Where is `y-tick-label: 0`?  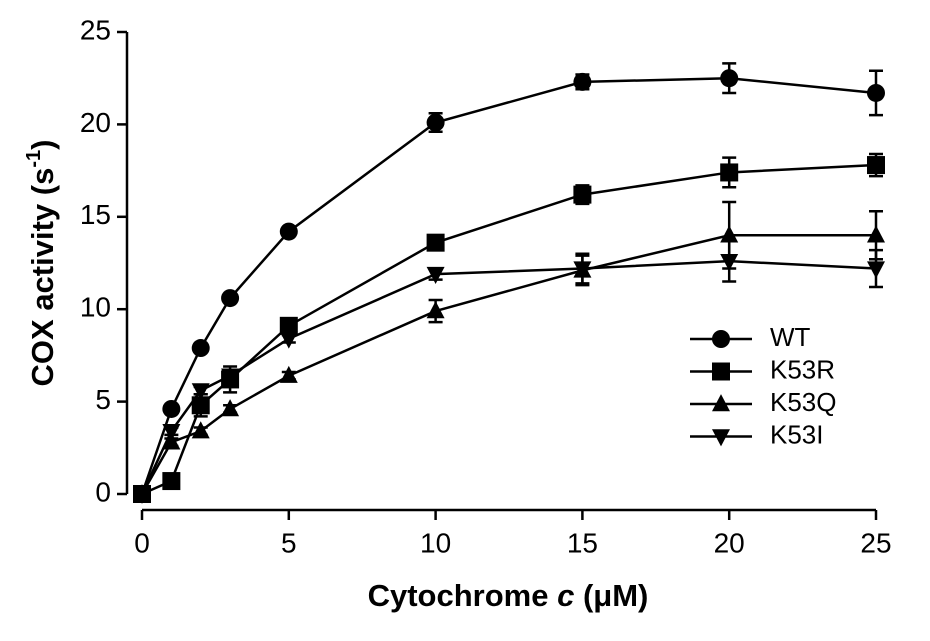
y-tick-label: 0 is located at coordinates (103, 491).